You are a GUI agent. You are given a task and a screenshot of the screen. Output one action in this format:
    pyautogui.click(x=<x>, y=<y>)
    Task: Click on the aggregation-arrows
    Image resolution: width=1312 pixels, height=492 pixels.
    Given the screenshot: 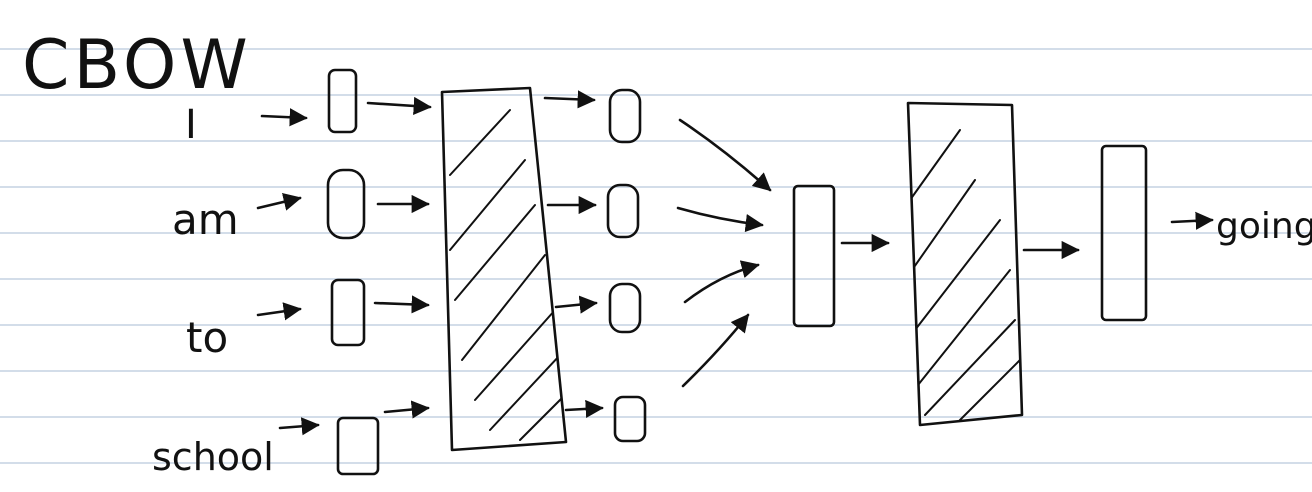 What is the action you would take?
    pyautogui.click(x=724, y=253)
    